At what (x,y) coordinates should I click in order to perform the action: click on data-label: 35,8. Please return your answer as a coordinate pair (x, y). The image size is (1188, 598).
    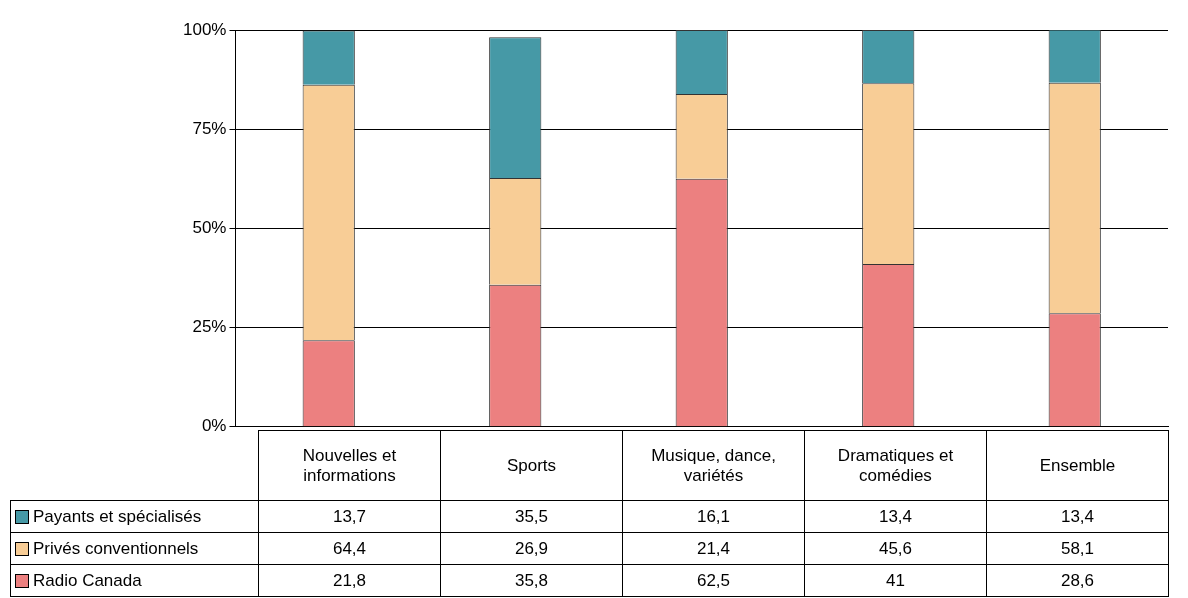
    Looking at the image, I should click on (531, 580).